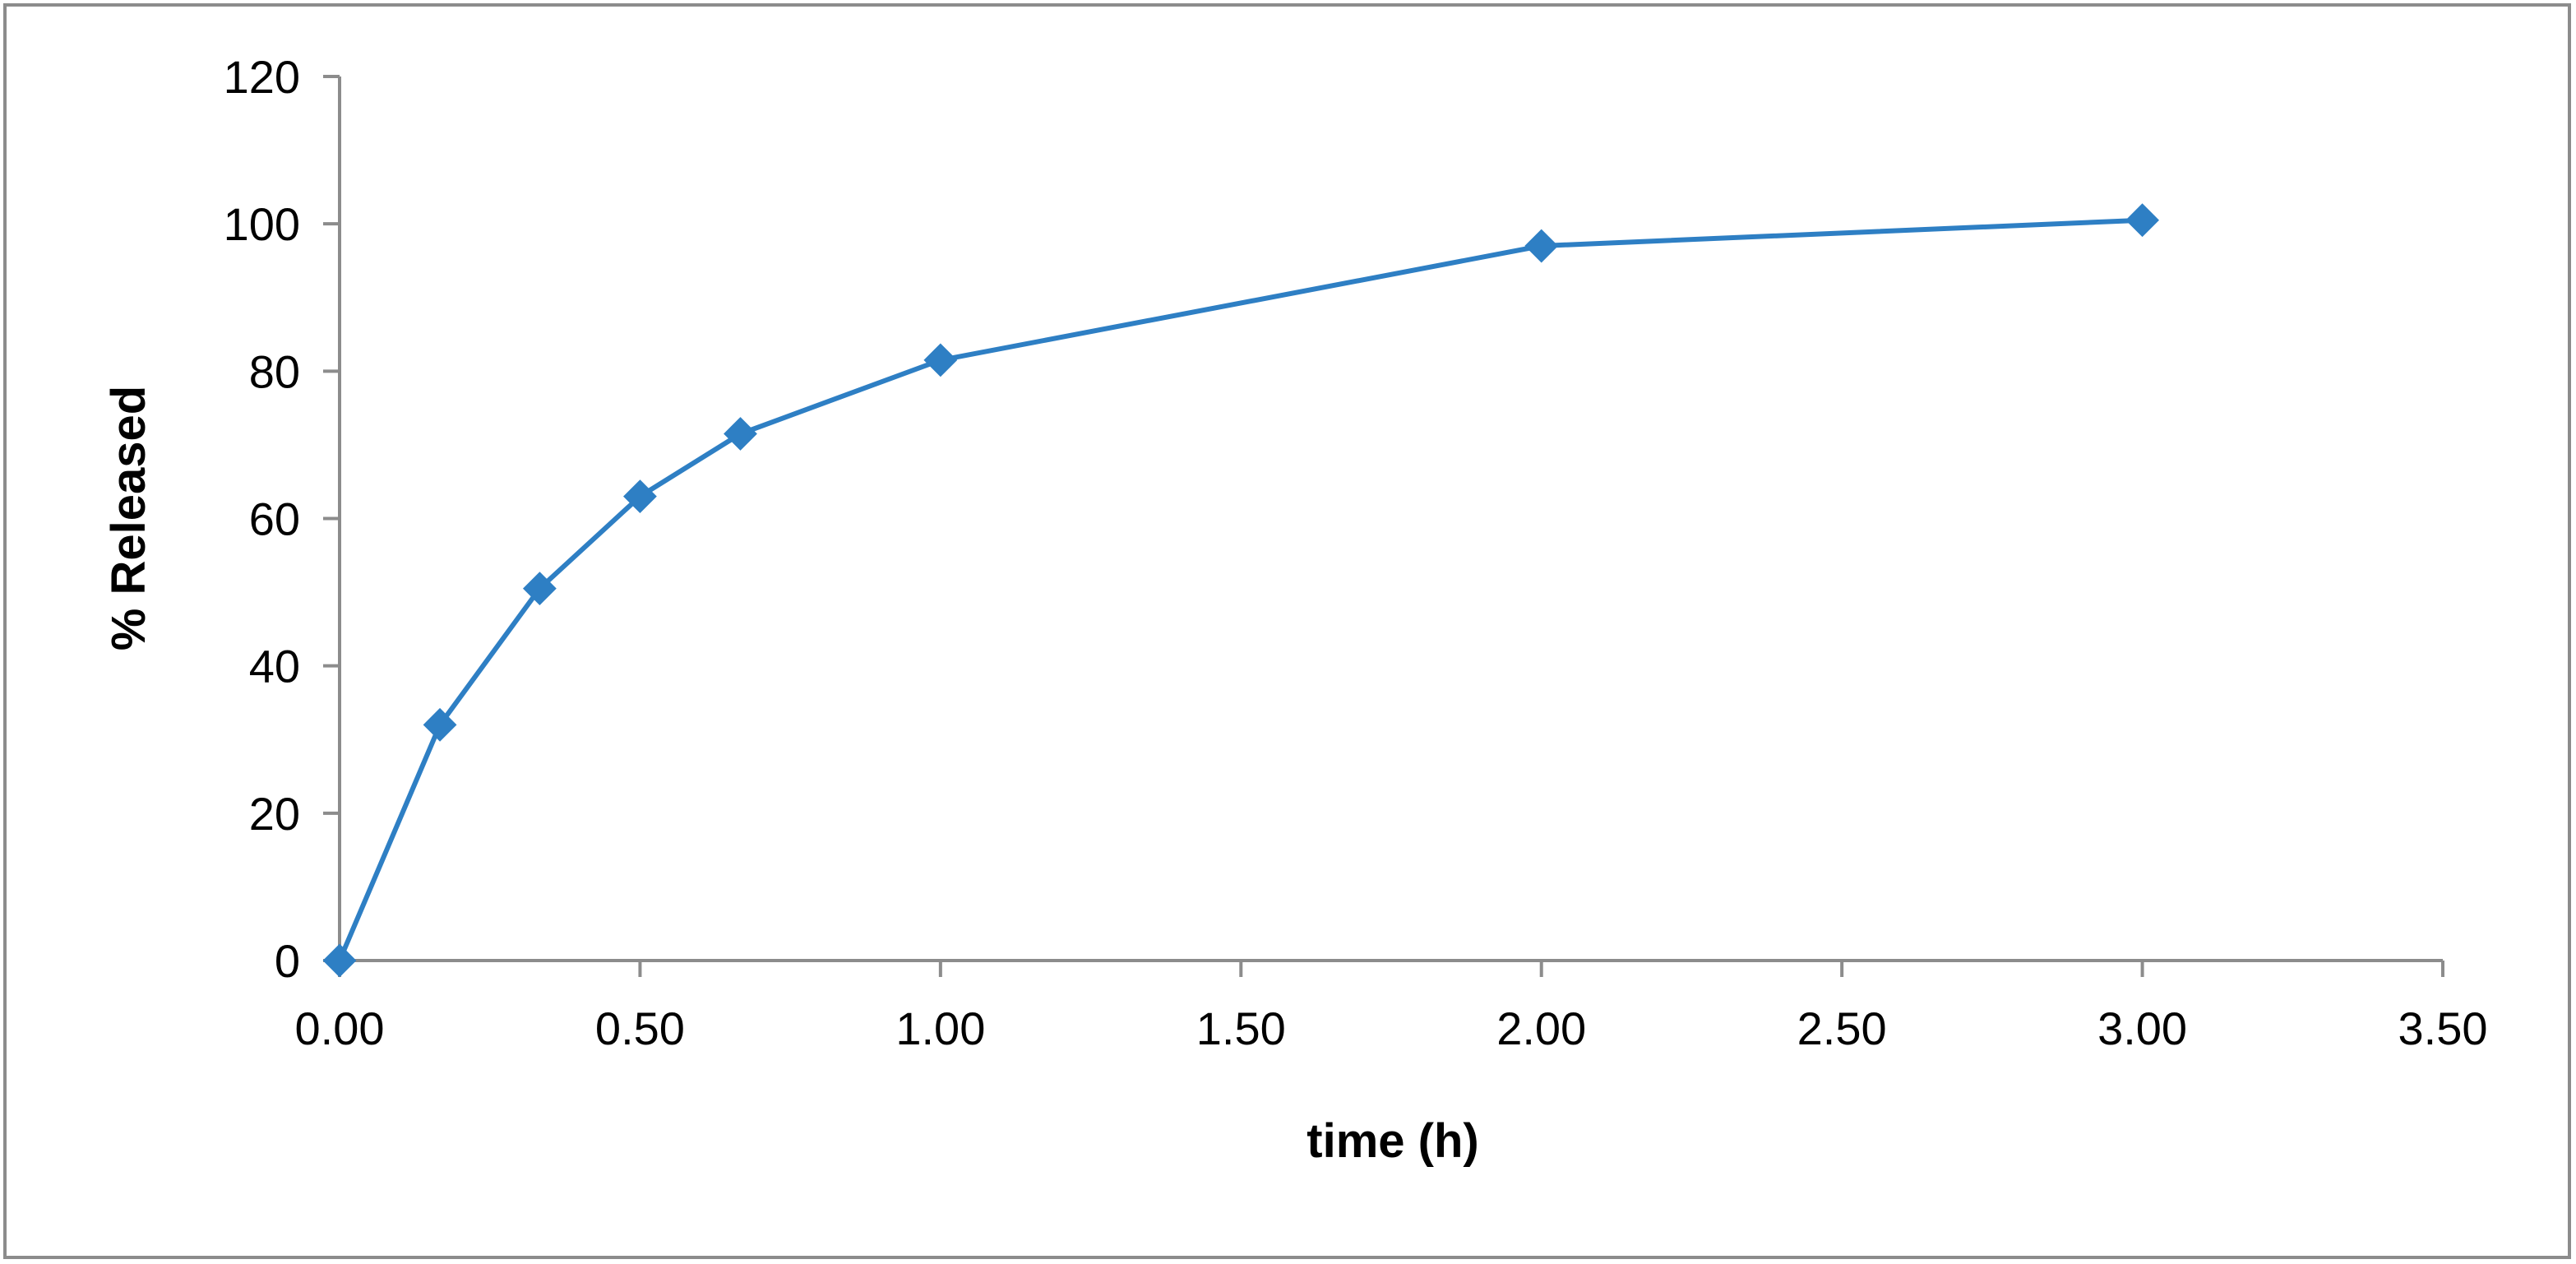 This screenshot has height=1264, width=2576. I want to click on x-tick-label: 3.00, so click(2142, 1028).